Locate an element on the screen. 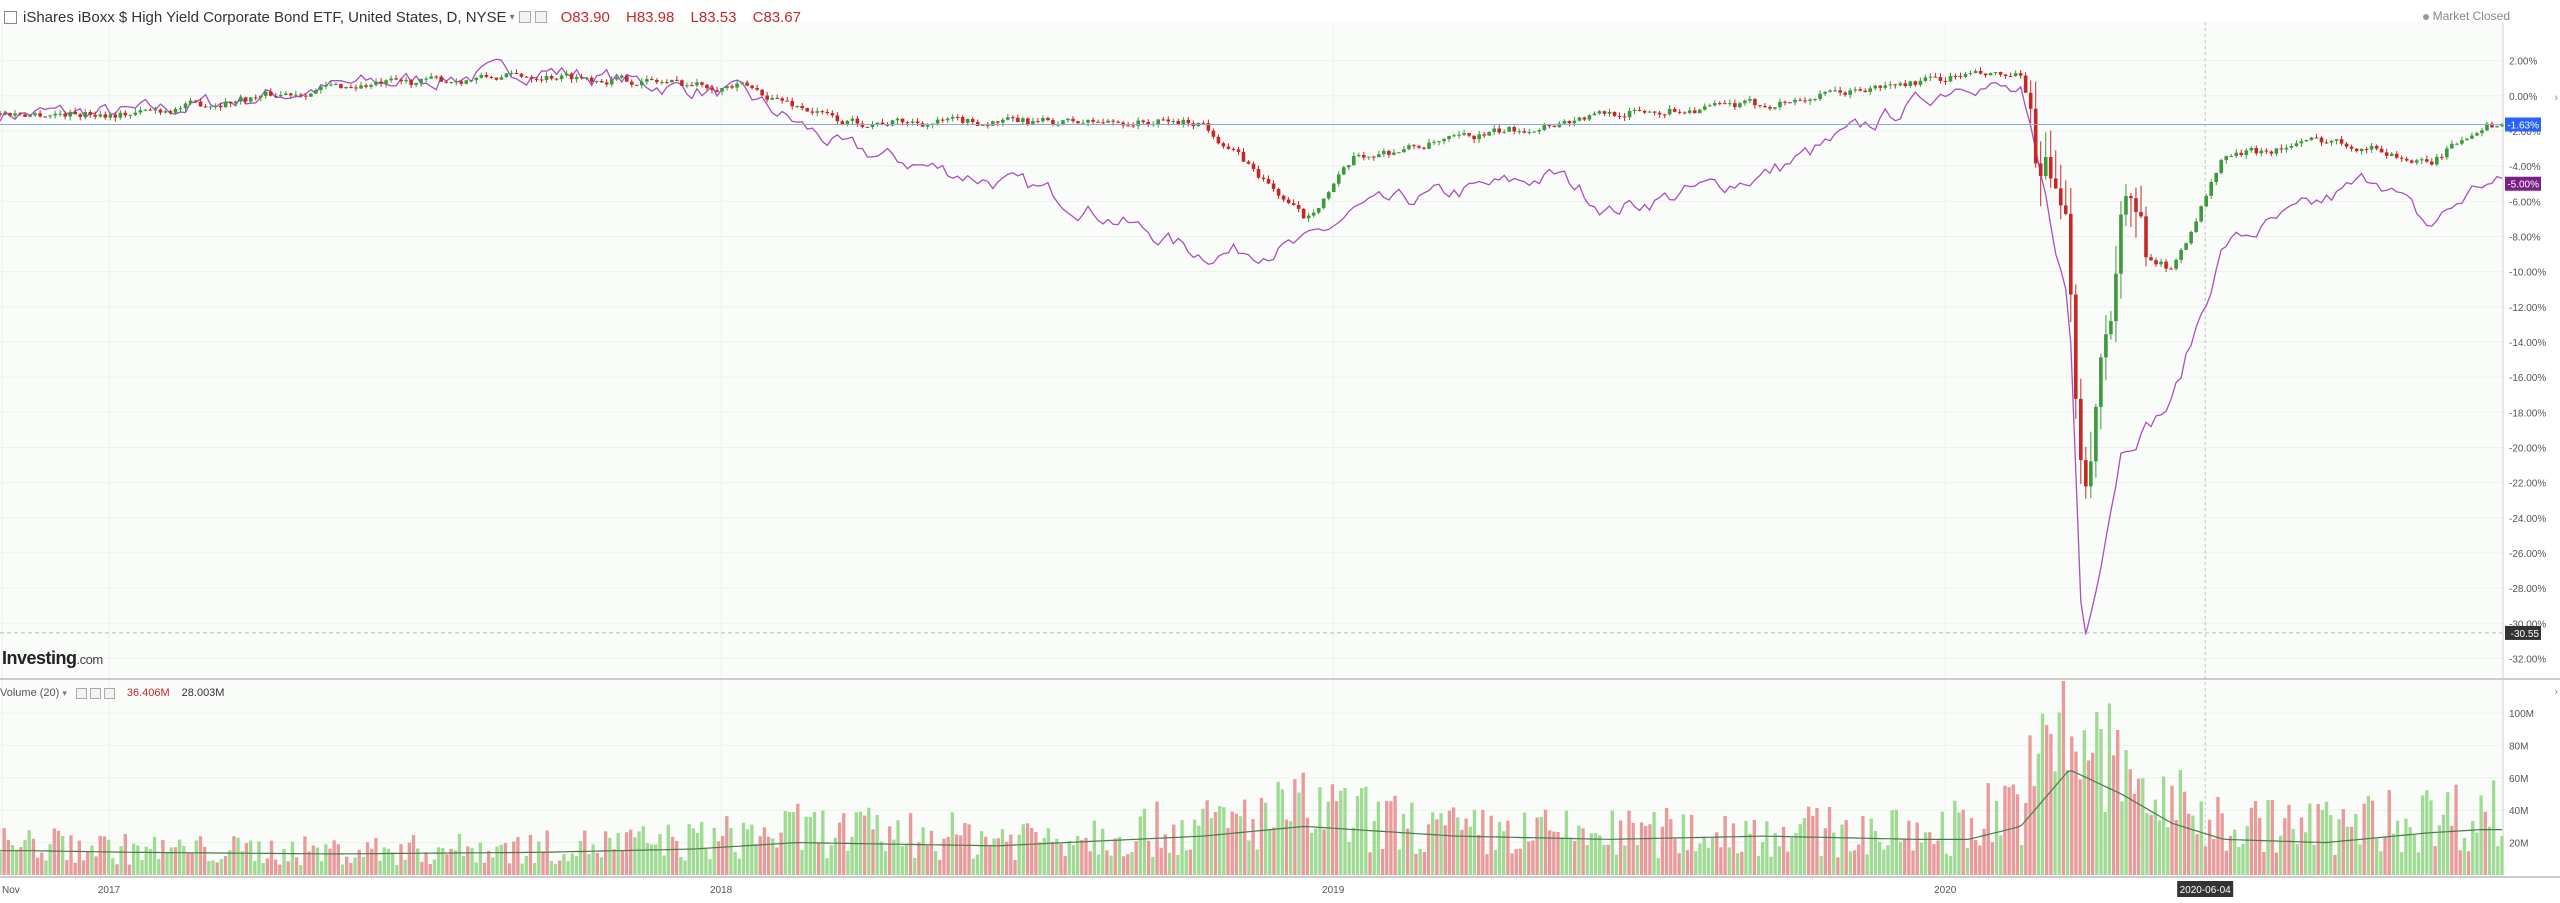  chevron-down-icon: ▾ is located at coordinates (512, 17).